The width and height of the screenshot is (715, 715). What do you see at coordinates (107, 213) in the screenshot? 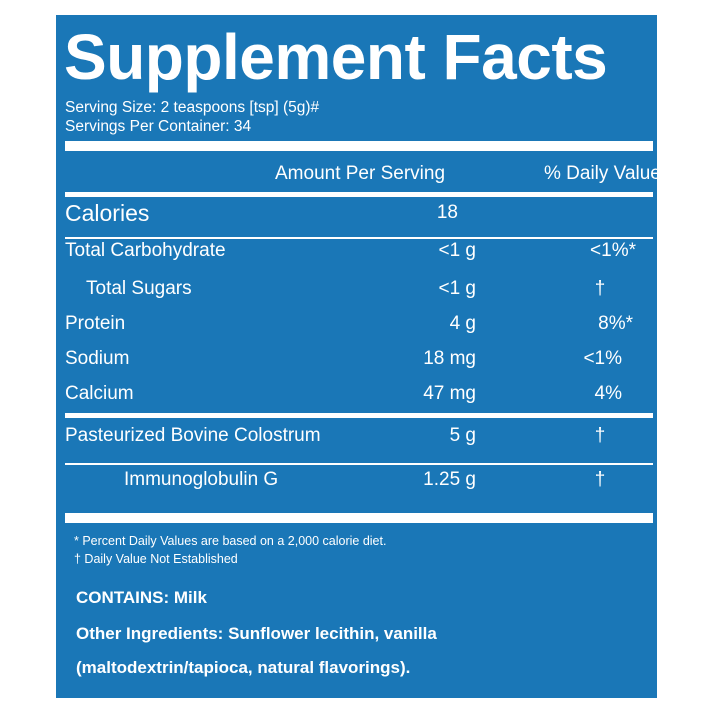
I see `nutrient-label: Calories` at bounding box center [107, 213].